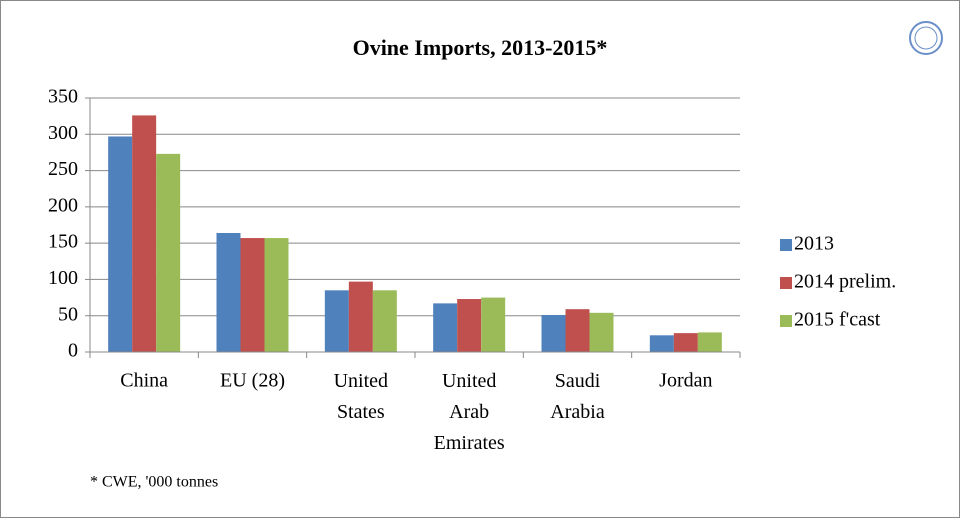 The height and width of the screenshot is (523, 960). What do you see at coordinates (814, 244) in the screenshot?
I see `legend-label: 2013` at bounding box center [814, 244].